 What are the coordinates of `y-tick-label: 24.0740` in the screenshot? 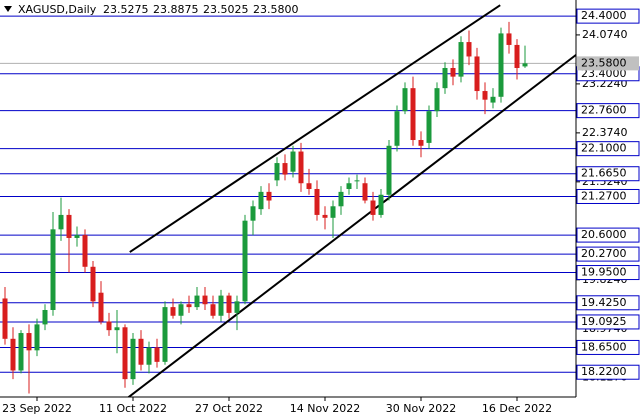 It's located at (605, 34).